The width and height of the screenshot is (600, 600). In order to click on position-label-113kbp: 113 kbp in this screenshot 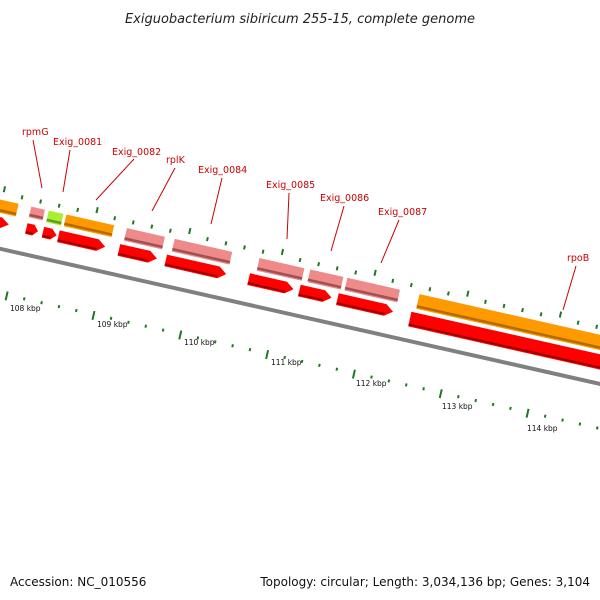, I will do `click(457, 406)`.